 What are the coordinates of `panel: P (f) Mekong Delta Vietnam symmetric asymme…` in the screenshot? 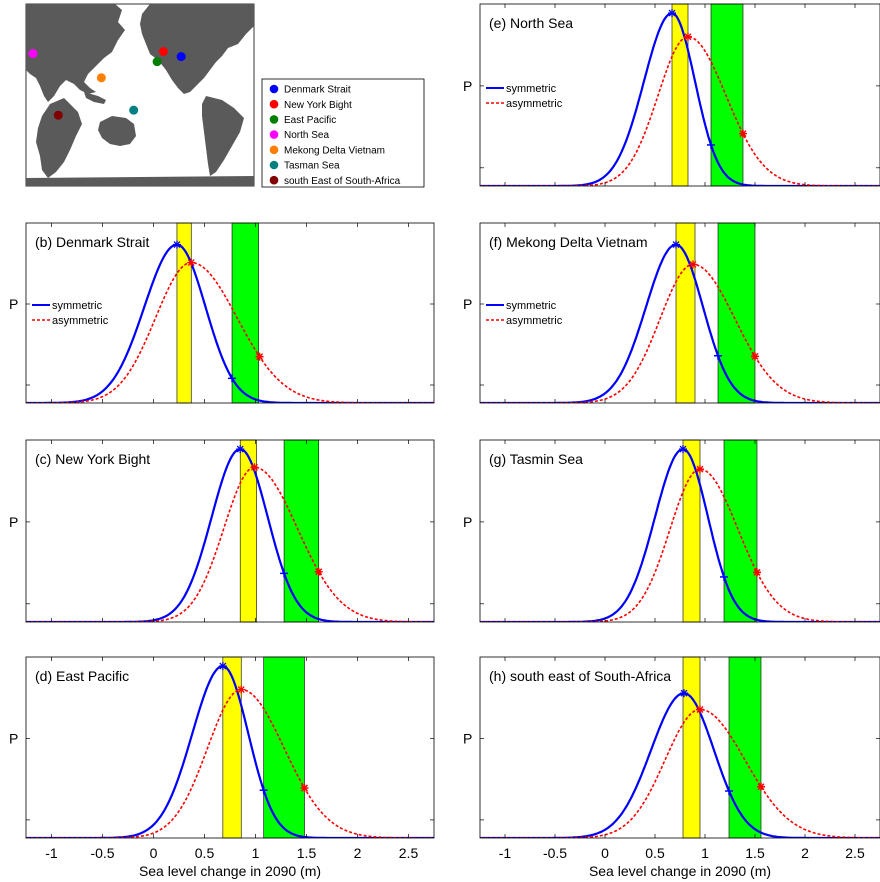 It's located at (671, 313).